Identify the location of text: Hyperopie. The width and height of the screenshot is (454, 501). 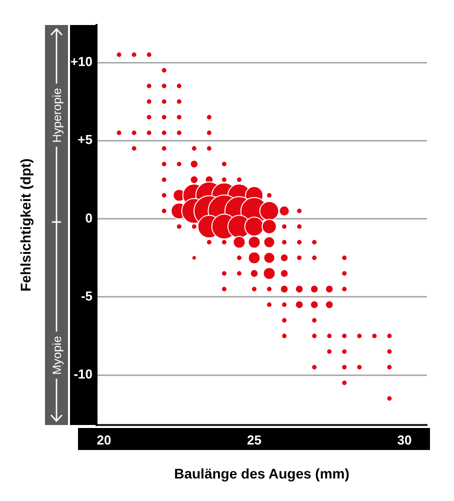
(57, 115).